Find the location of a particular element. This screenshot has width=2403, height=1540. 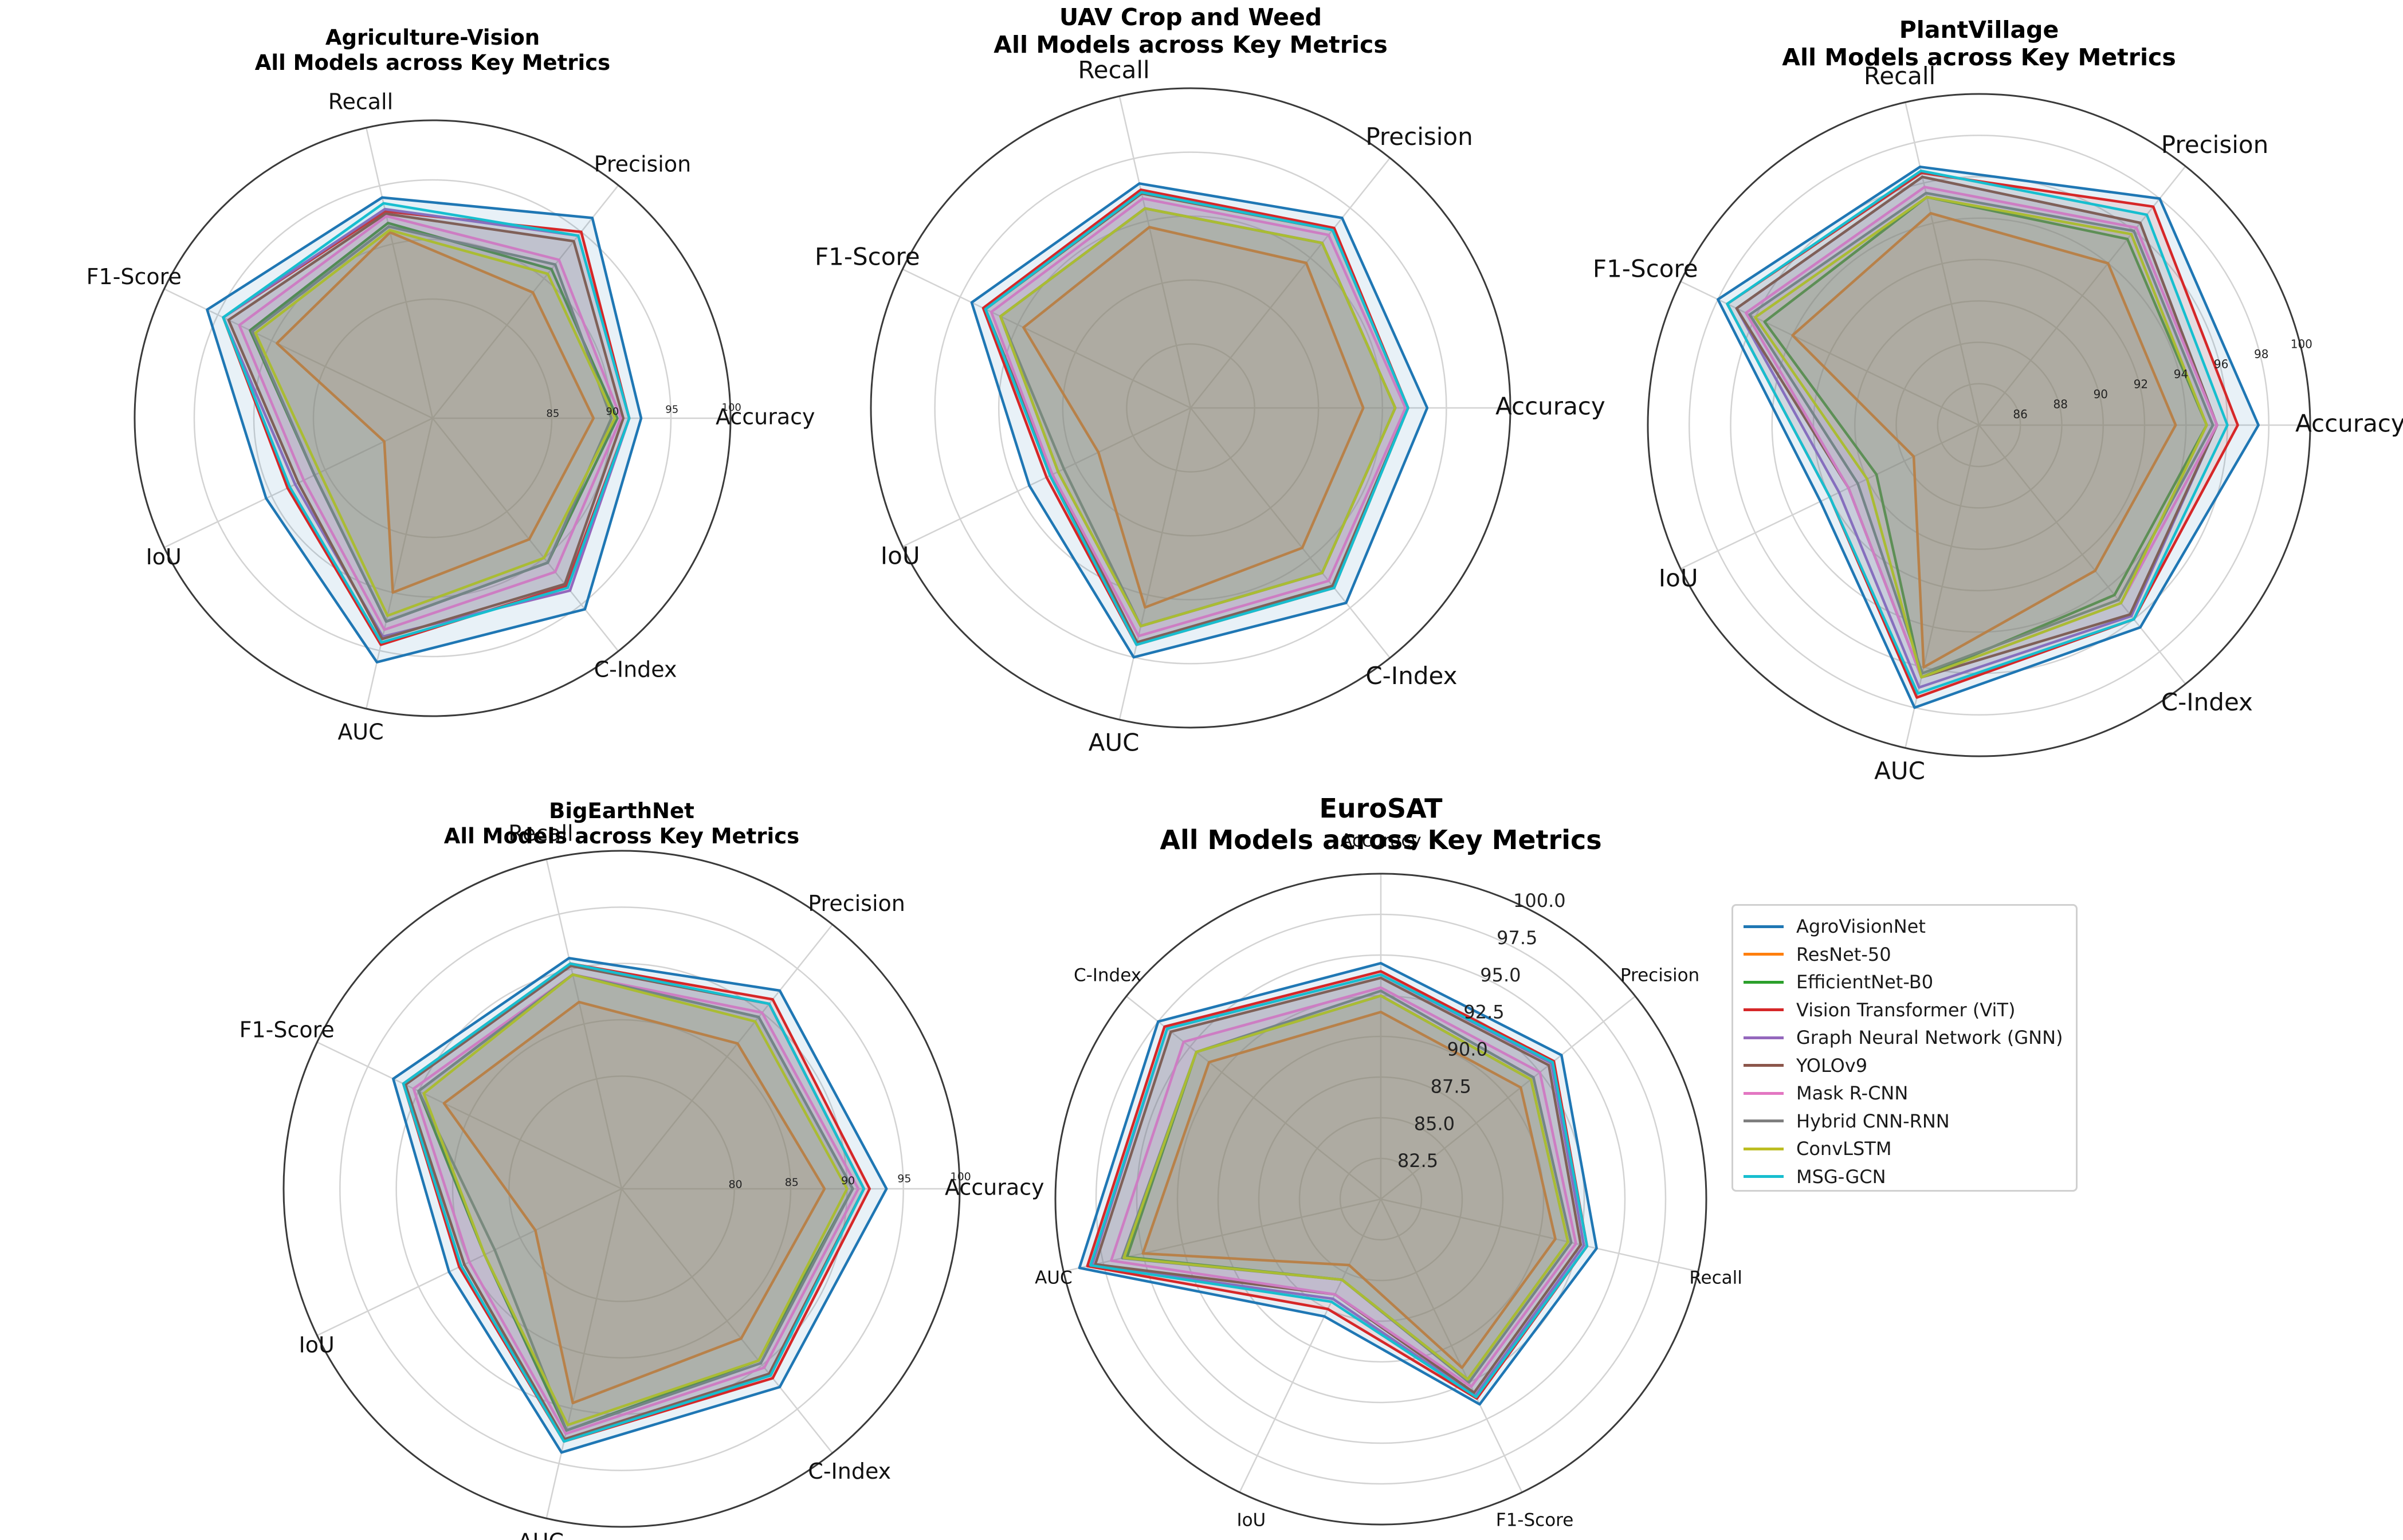

legend-item: ResNet-50 is located at coordinates (1905, 955).